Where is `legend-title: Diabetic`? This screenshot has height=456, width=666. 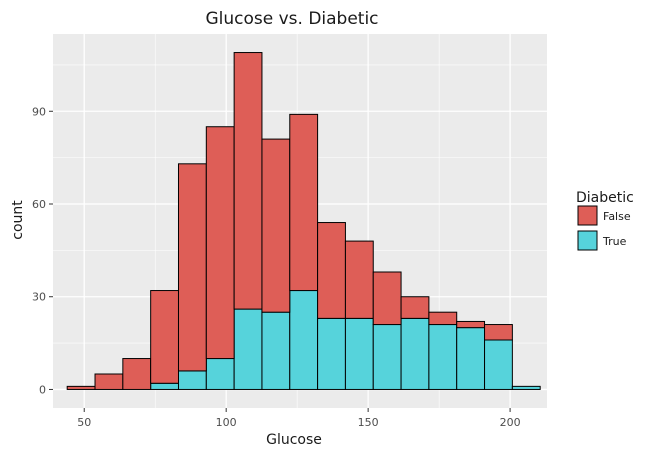
legend-title: Diabetic is located at coordinates (605, 198).